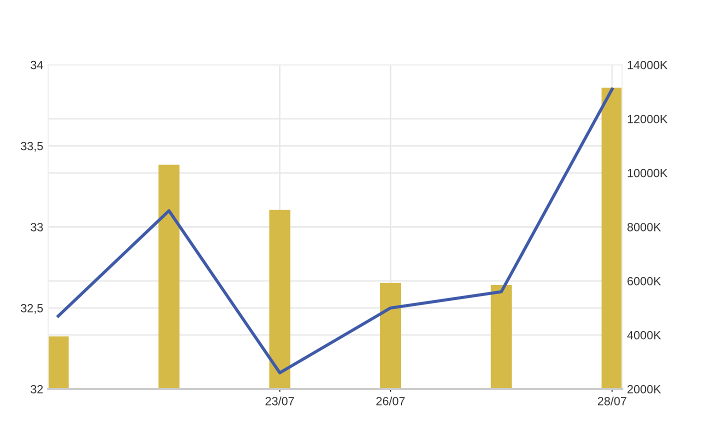  Describe the element at coordinates (612, 401) in the screenshot. I see `x-tick-label: 28/07` at that location.